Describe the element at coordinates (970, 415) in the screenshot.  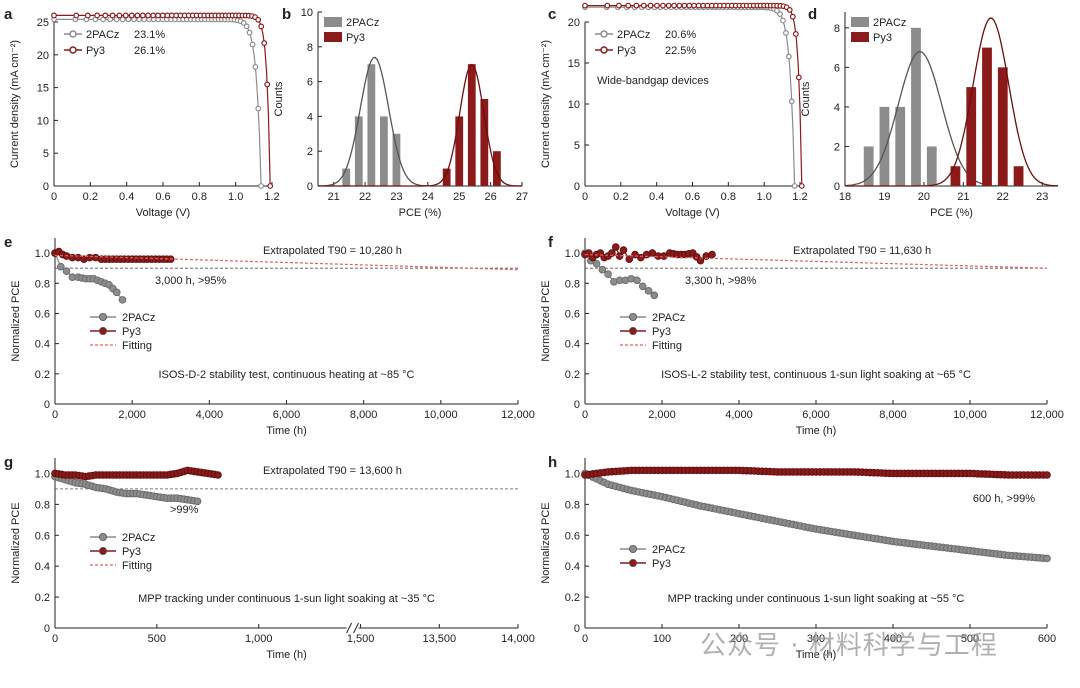
I see `x-tick-label: 10,000` at that location.